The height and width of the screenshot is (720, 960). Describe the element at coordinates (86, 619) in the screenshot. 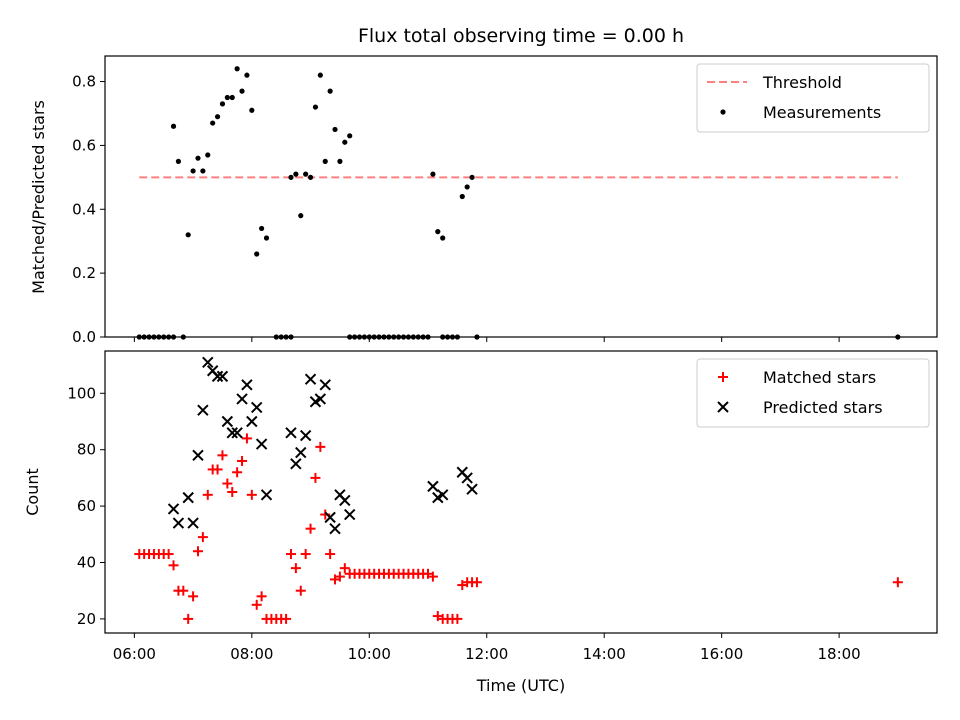

I see `y-tick-label: 20` at that location.